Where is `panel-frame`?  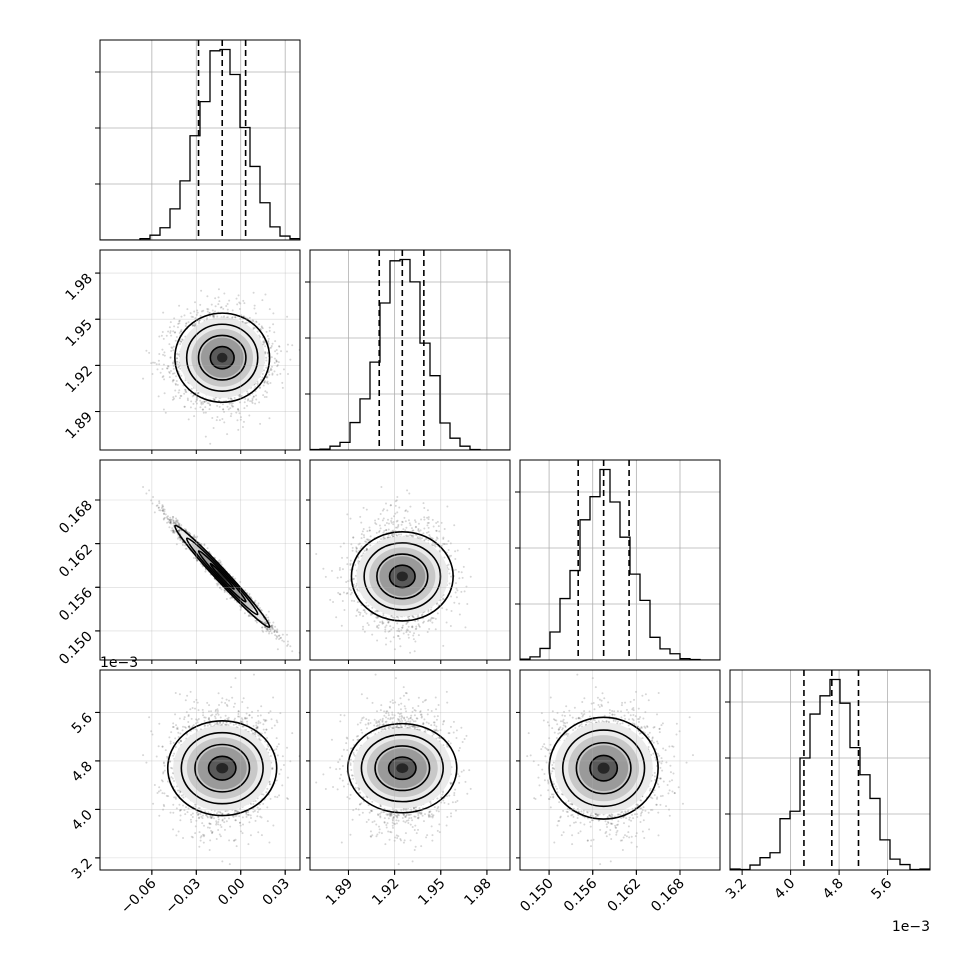 panel-frame is located at coordinates (200, 350).